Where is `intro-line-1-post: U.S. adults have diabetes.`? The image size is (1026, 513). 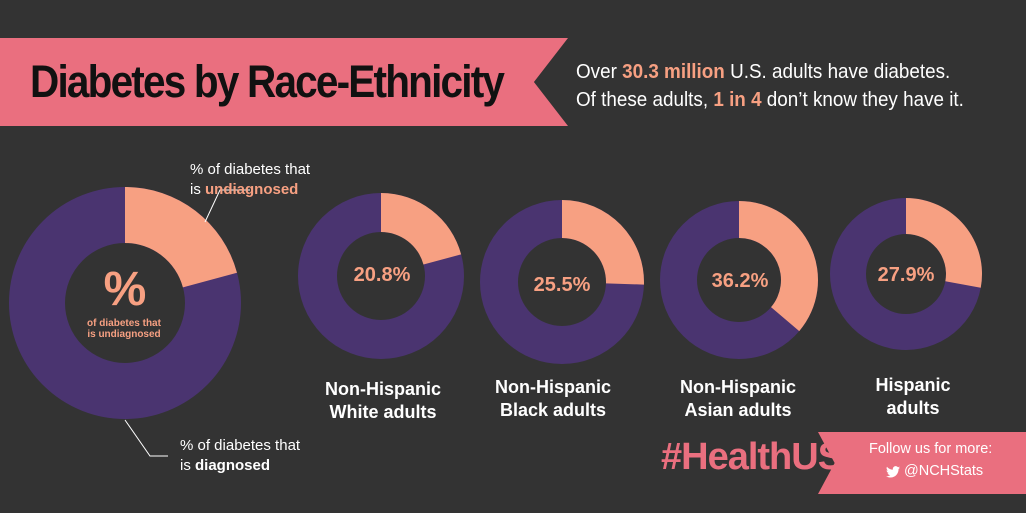 intro-line-1-post: U.S. adults have diabetes. is located at coordinates (837, 71).